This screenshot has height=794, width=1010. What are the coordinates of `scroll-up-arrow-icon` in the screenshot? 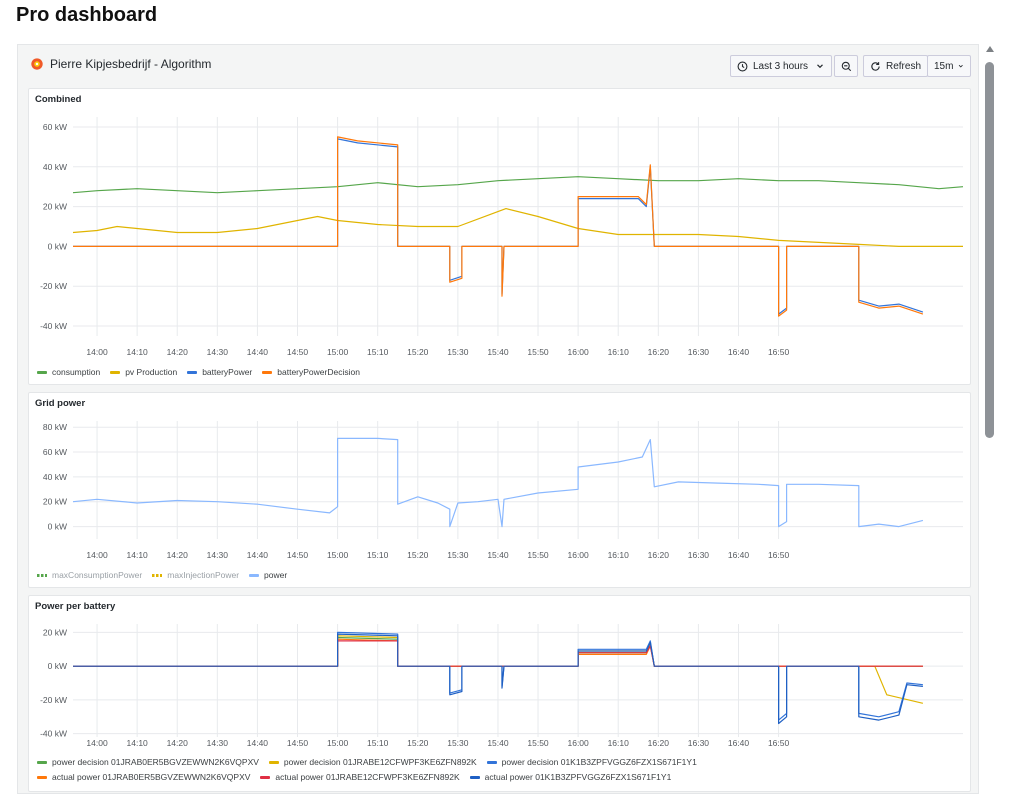 It's located at (990, 49).